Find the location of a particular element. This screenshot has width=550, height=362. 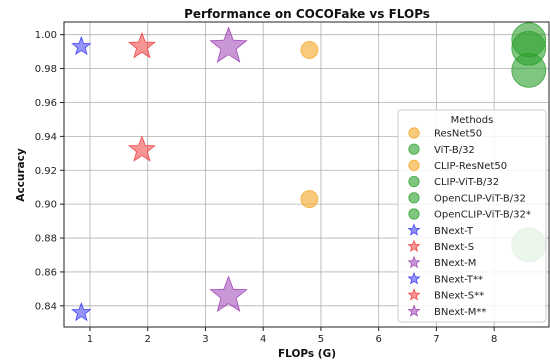

chart-title: Performance on COCOFake vs FLOPs is located at coordinates (307, 14).